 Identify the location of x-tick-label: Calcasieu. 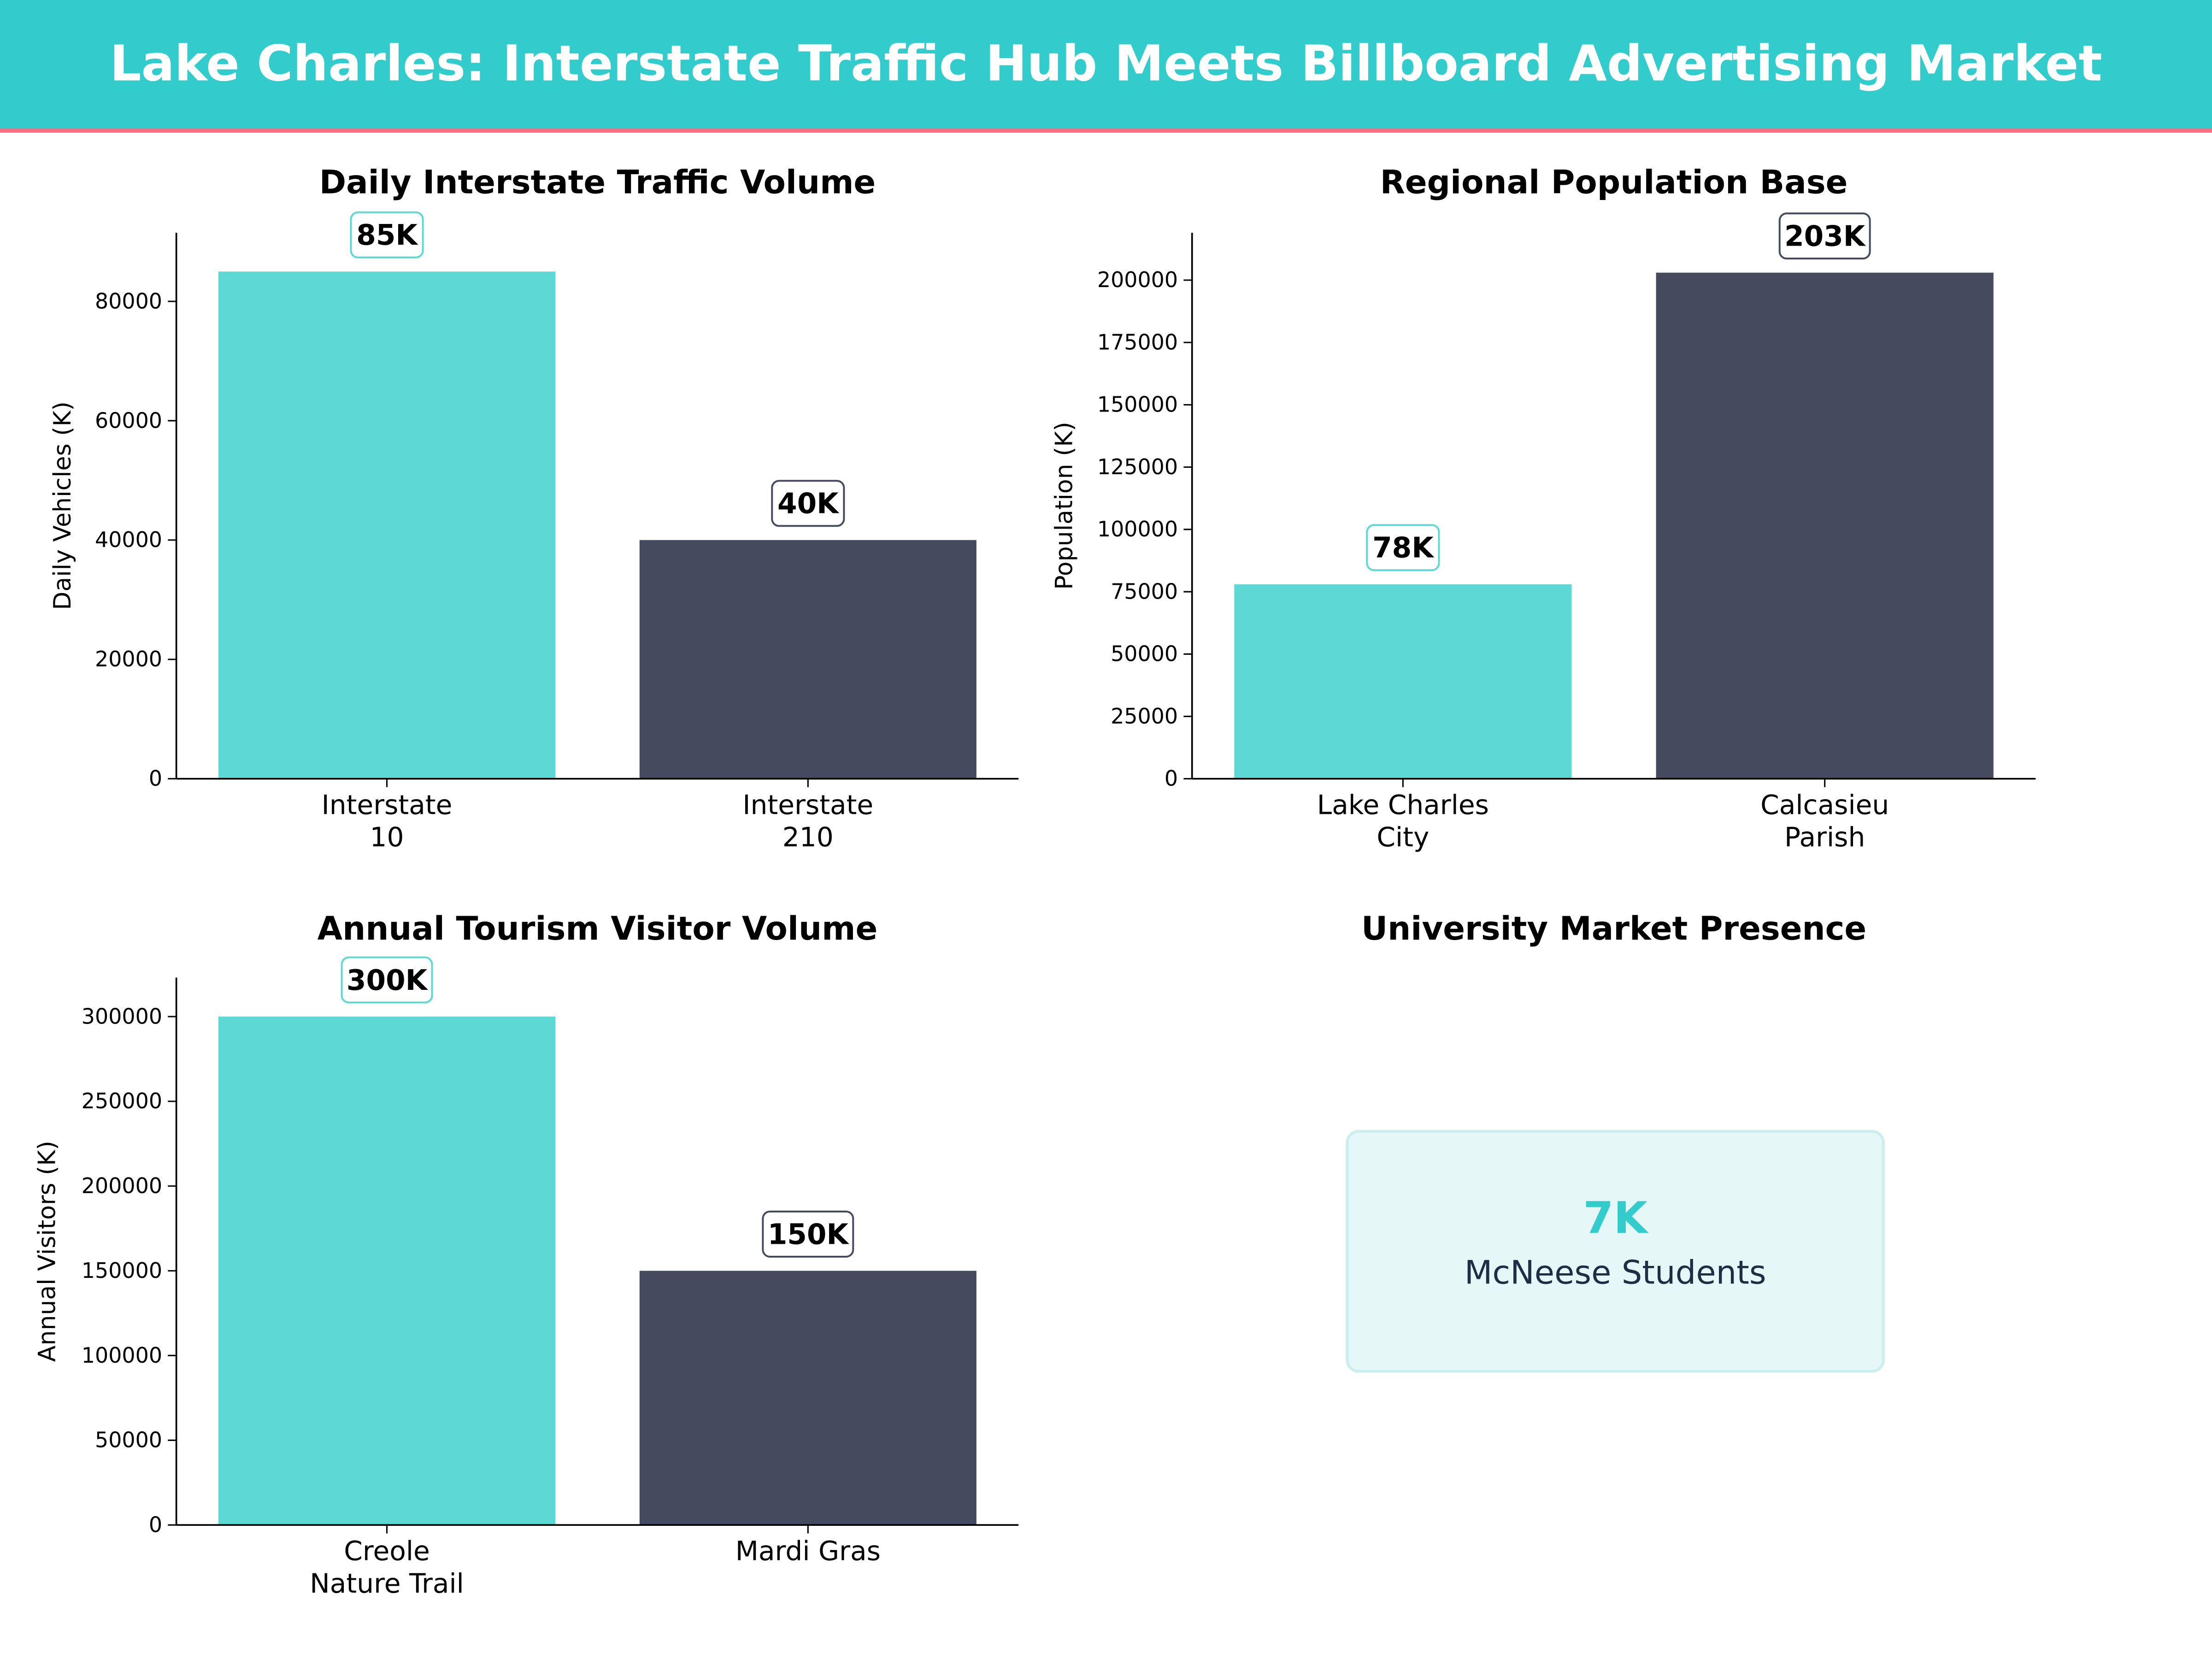
(1824, 804).